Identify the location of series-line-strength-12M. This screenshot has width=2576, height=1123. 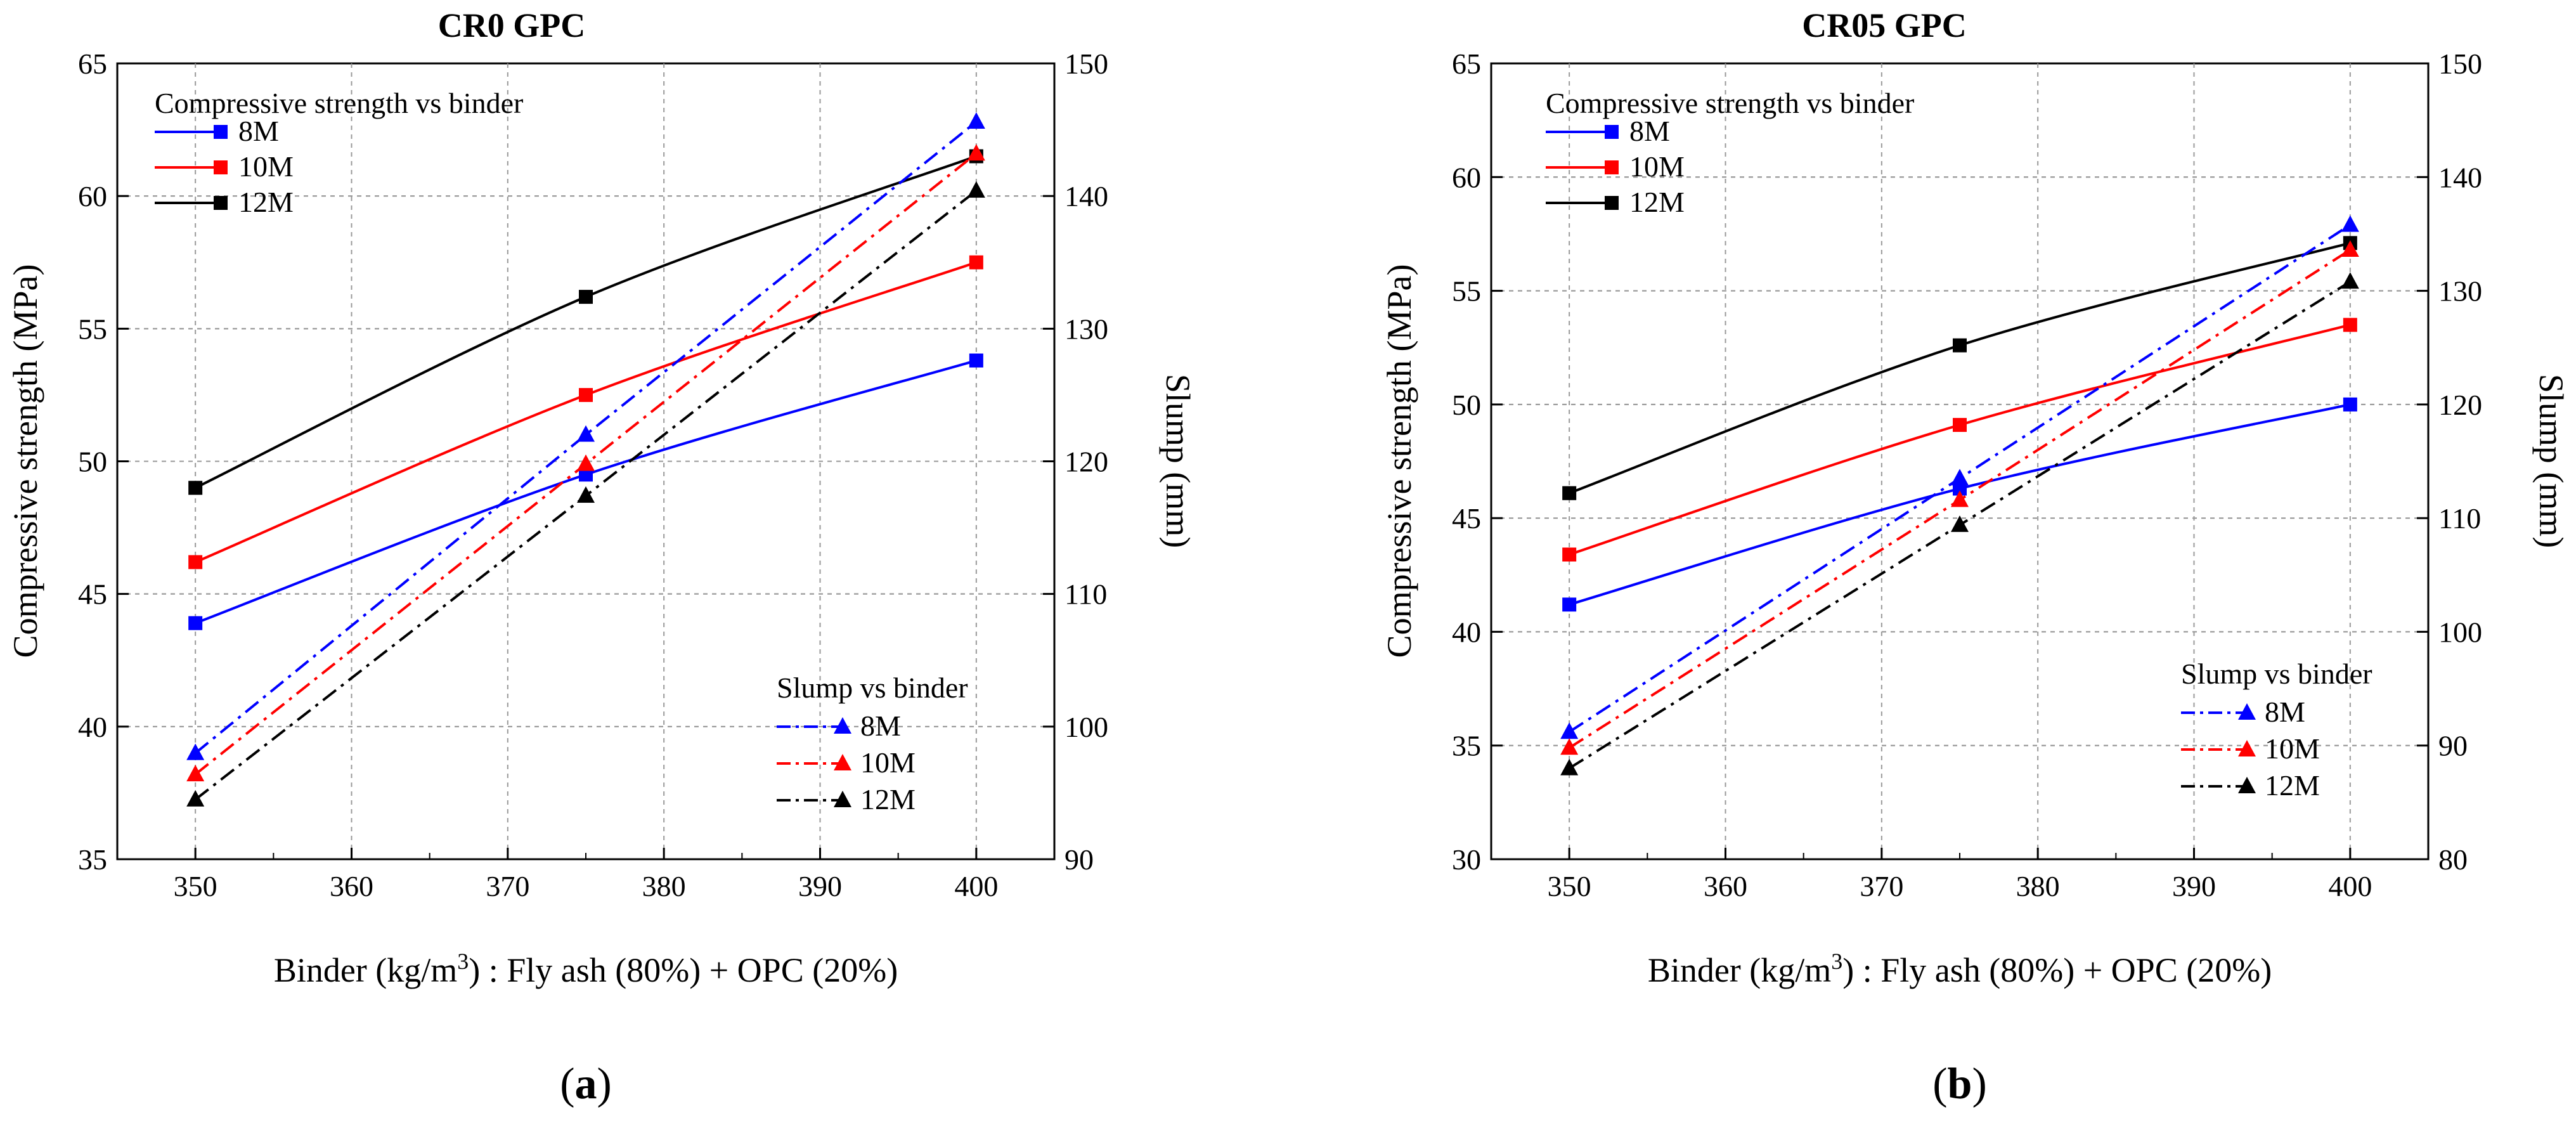
(1960, 368).